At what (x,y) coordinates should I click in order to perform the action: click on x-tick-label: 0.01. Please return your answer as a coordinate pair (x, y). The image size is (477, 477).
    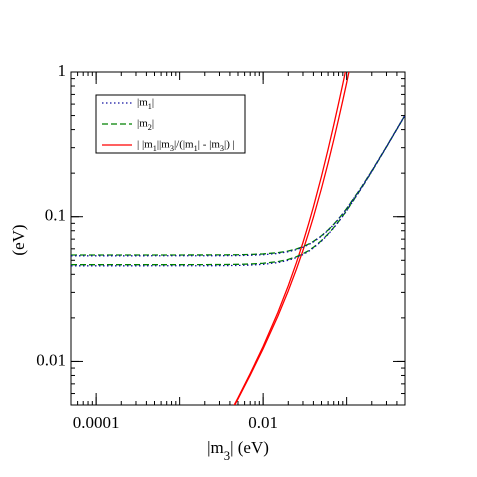
    Looking at the image, I should click on (263, 422).